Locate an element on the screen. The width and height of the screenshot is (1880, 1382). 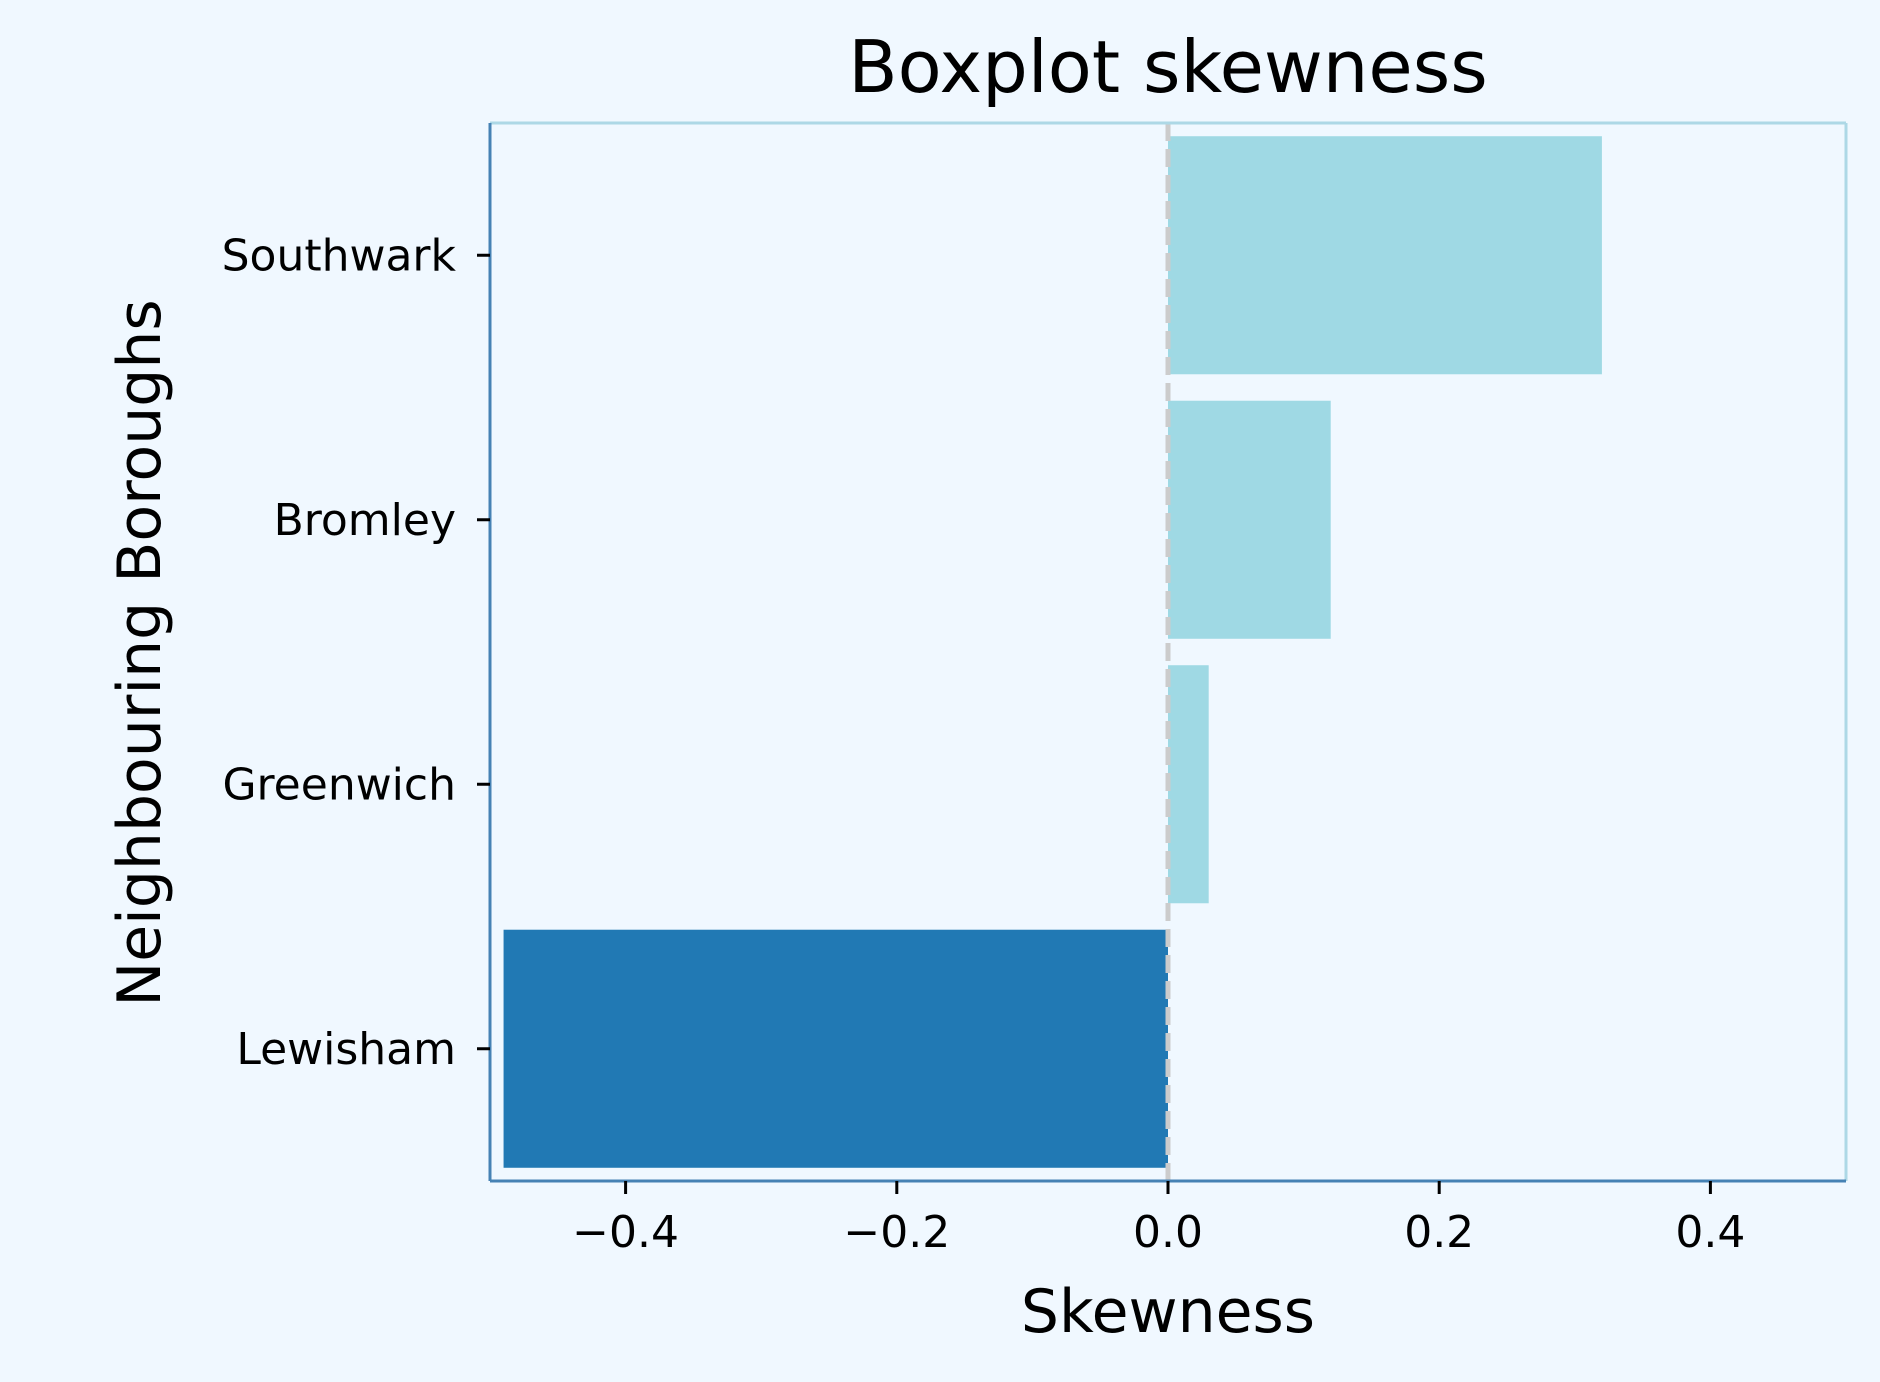
bar-southwark is located at coordinates (1385, 255).